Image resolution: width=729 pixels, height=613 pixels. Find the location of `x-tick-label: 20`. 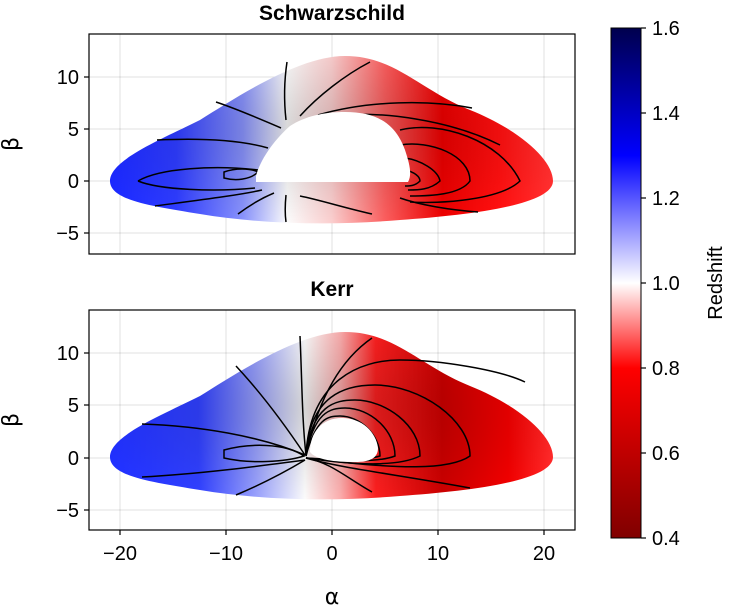

x-tick-label: 20 is located at coordinates (544, 554).